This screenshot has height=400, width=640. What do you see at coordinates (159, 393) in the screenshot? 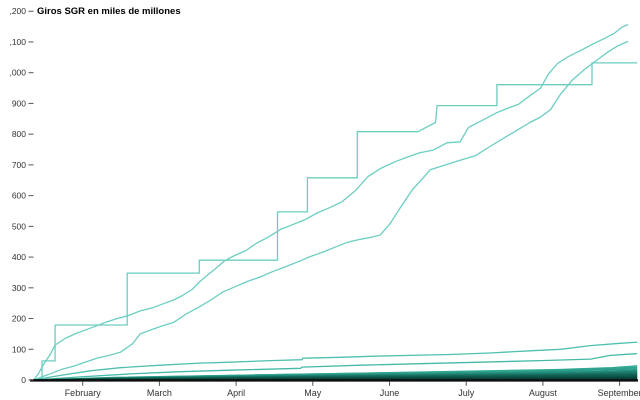
I see `x-tick-label: March` at bounding box center [159, 393].